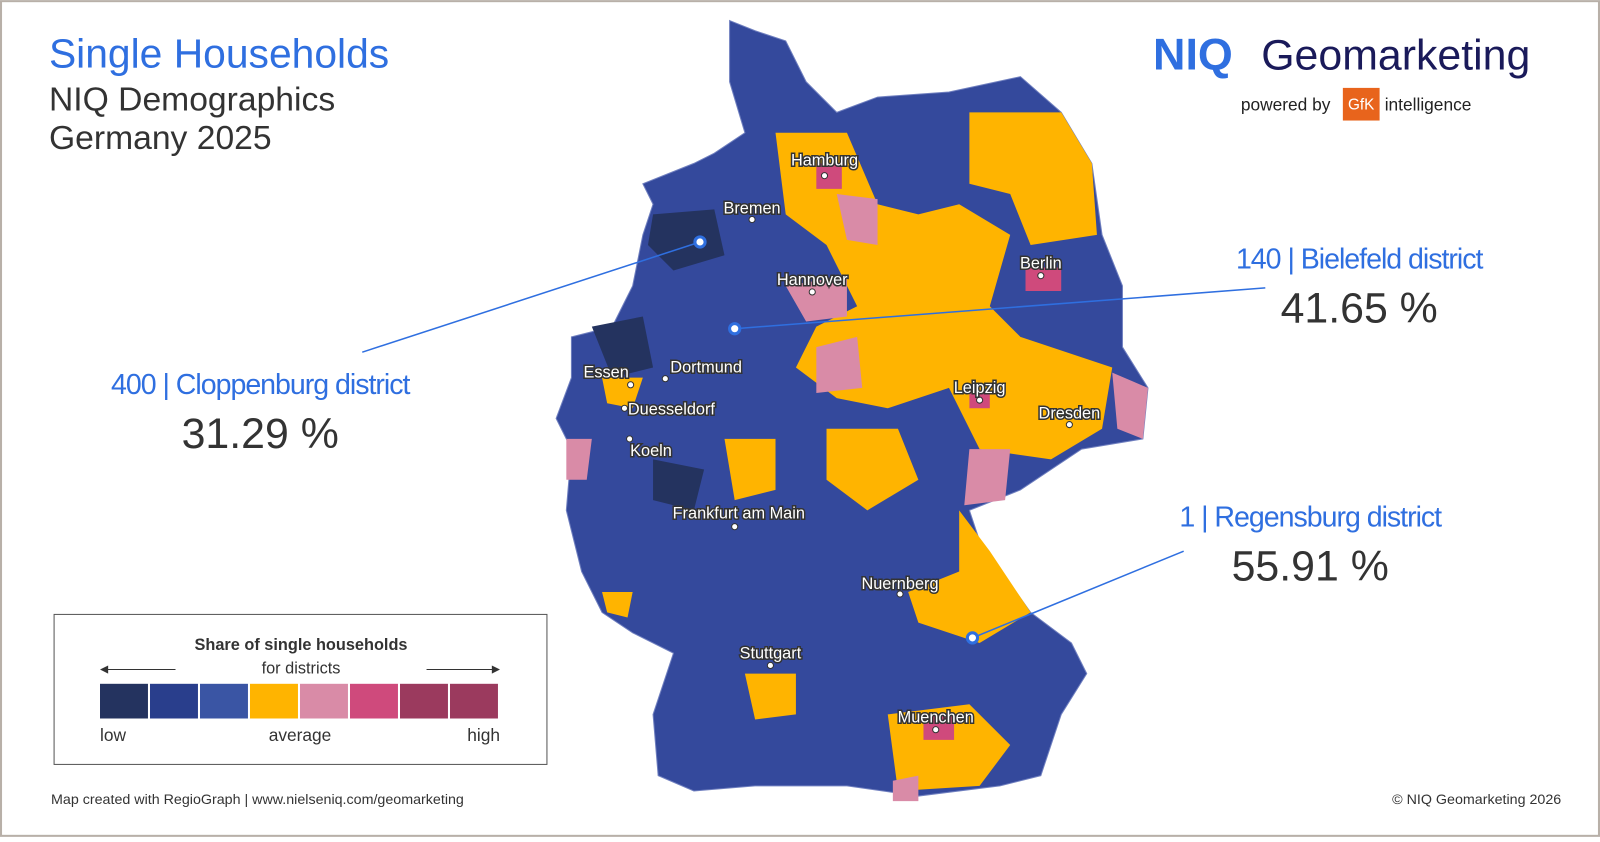 This screenshot has width=1600, height=842. What do you see at coordinates (605, 373) in the screenshot?
I see `city-label: Essen` at bounding box center [605, 373].